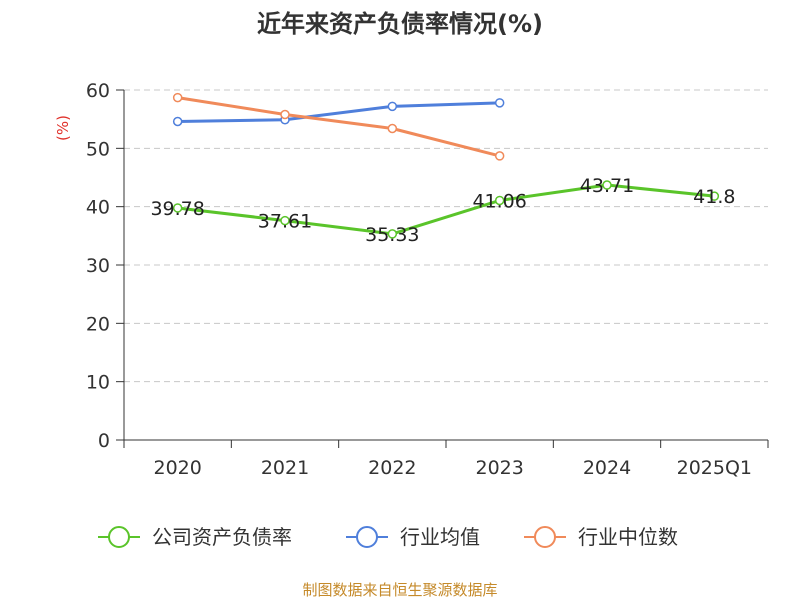 The image size is (800, 600). I want to click on y-tick-label: 0, so click(104, 441).